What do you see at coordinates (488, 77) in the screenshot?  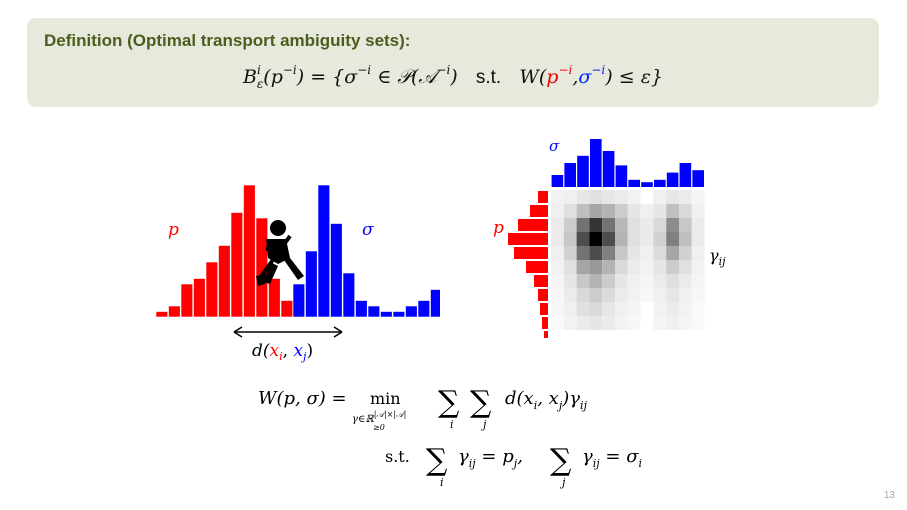 I see `formula-st: s.t.` at bounding box center [488, 77].